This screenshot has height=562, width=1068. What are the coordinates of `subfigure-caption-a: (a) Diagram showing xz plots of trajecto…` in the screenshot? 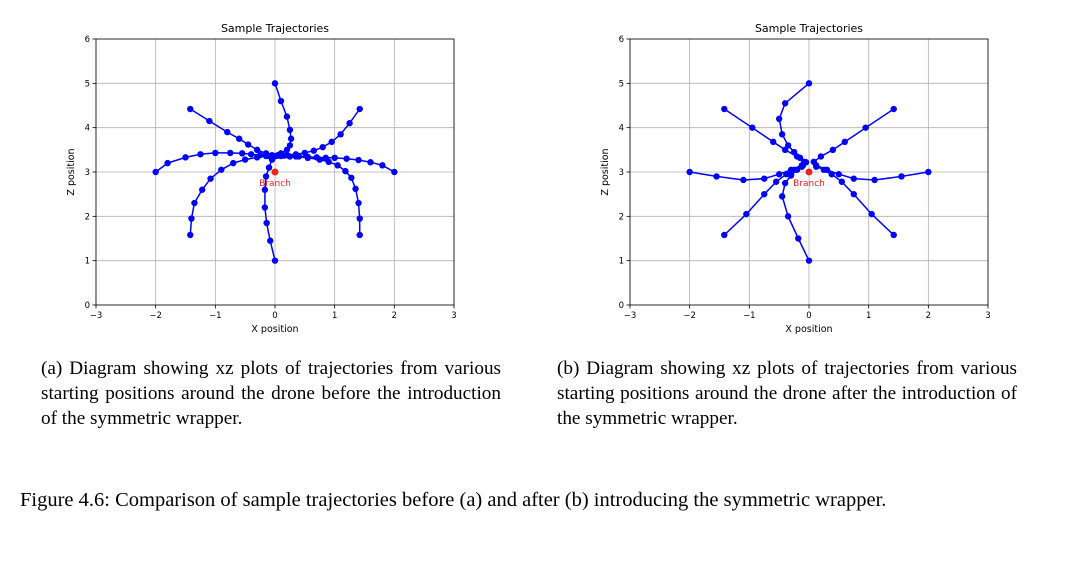 It's located at (271, 393).